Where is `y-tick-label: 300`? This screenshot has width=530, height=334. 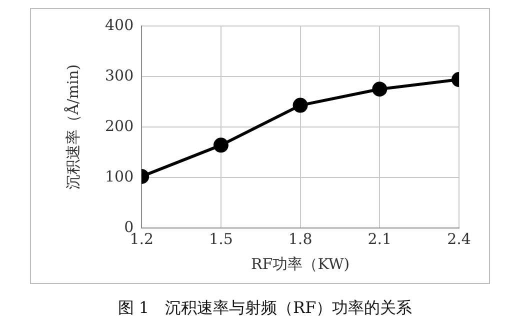
y-tick-label: 300 is located at coordinates (119, 75).